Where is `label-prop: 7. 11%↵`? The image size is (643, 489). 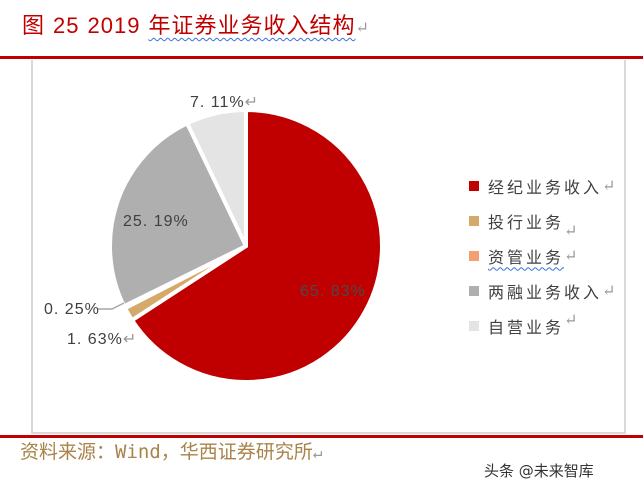
label-prop: 7. 11%↵ is located at coordinates (225, 102).